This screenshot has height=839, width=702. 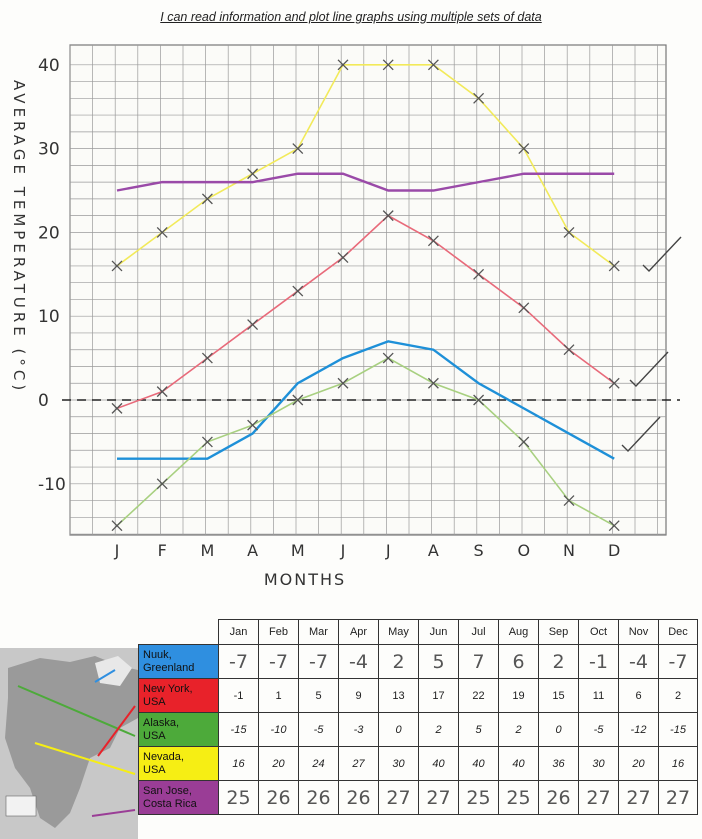 I want to click on month-header: Sep, so click(x=558, y=632).